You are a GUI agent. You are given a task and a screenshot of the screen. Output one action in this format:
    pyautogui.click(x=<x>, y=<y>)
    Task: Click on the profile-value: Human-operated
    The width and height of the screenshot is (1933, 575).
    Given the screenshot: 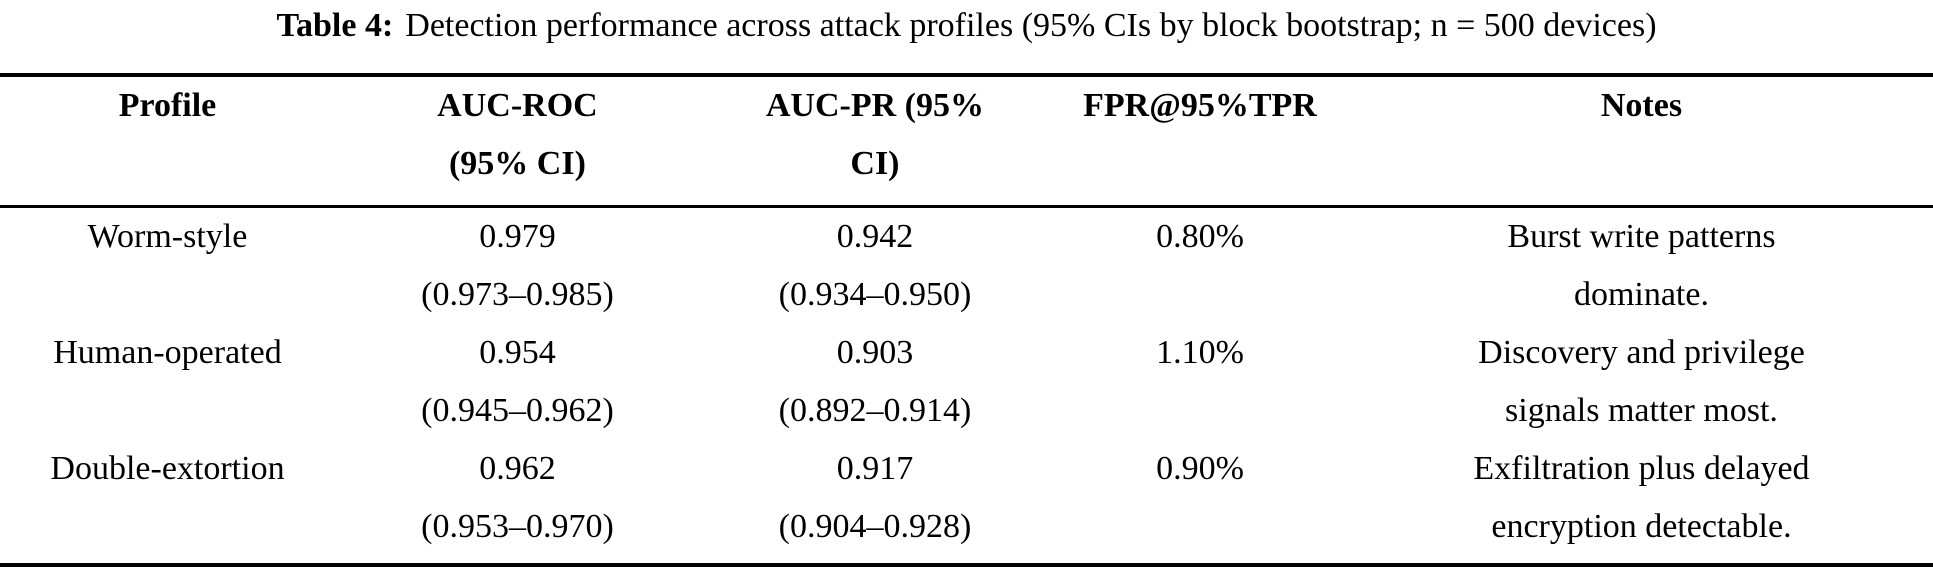 What is the action you would take?
    pyautogui.click(x=167, y=352)
    